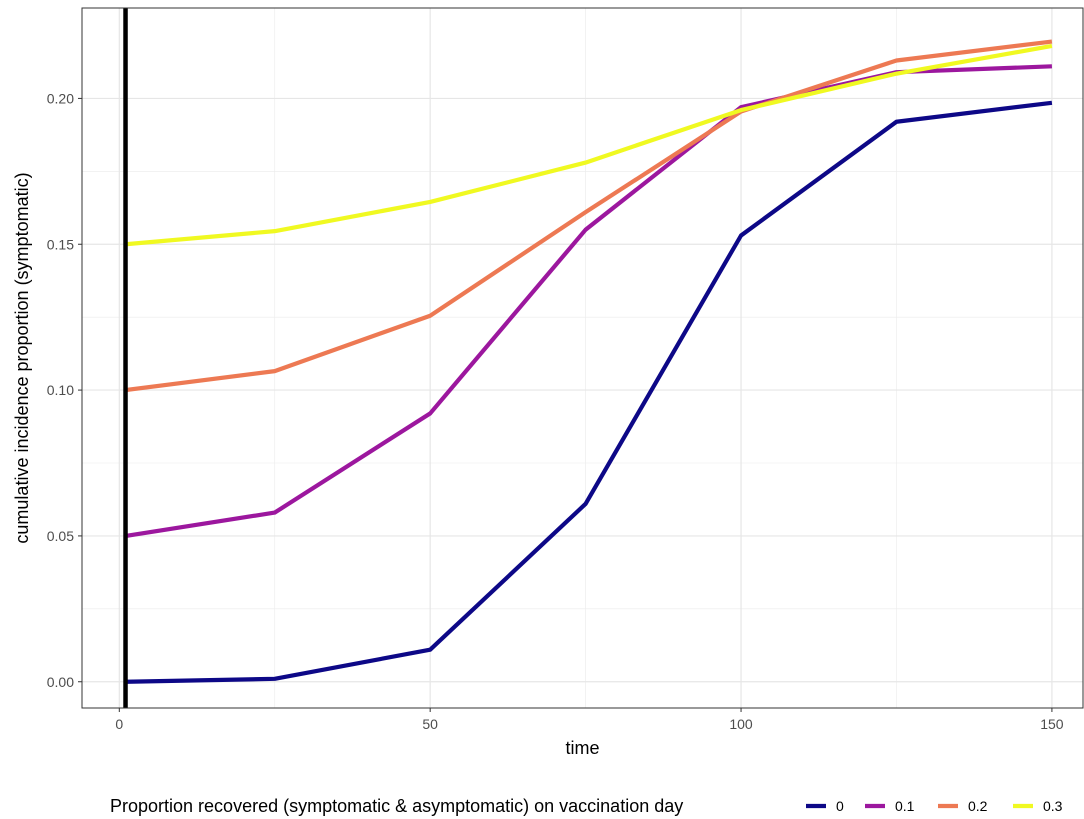 Image resolution: width=1084 pixels, height=819 pixels. What do you see at coordinates (582, 748) in the screenshot?
I see `x-axis-title: time` at bounding box center [582, 748].